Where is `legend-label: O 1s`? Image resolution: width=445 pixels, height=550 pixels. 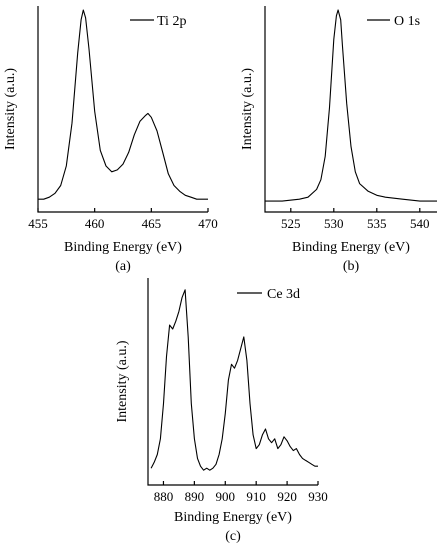 legend-label: O 1s is located at coordinates (407, 21).